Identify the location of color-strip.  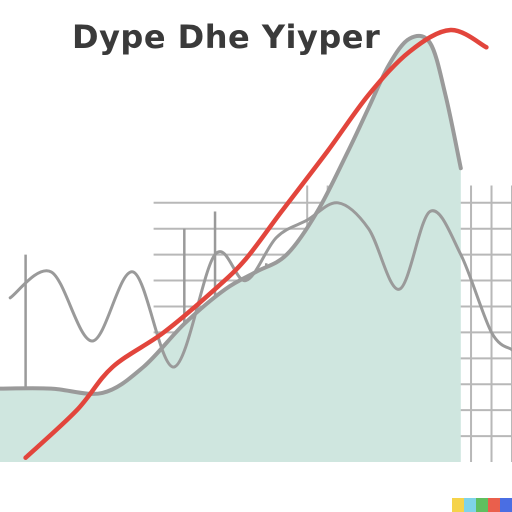
(482, 505).